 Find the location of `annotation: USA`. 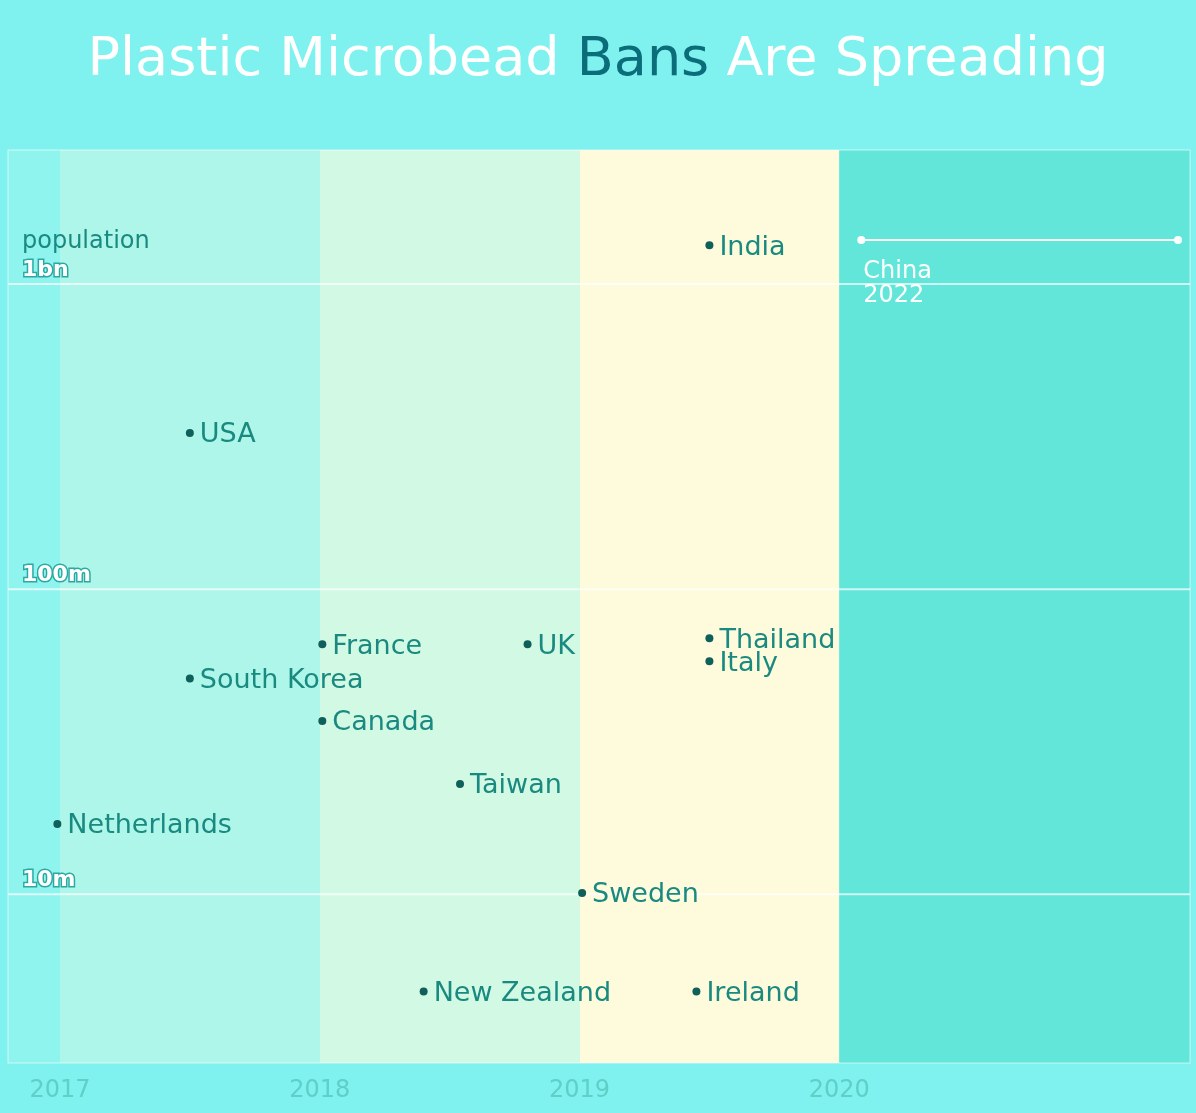

annotation: USA is located at coordinates (228, 433).